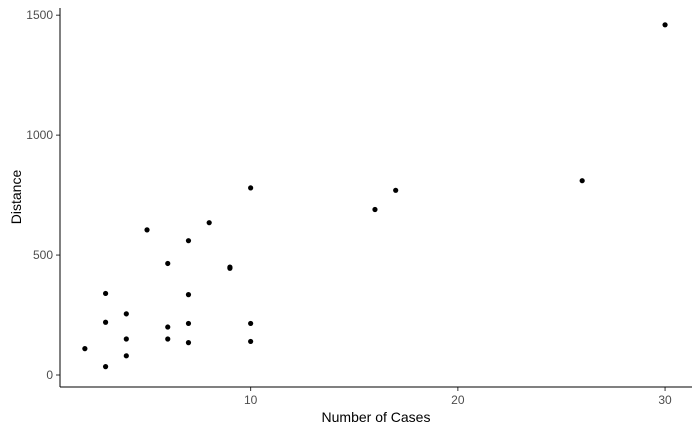 This screenshot has height=432, width=700. Describe the element at coordinates (376, 417) in the screenshot. I see `x-axis-title: Number of Cases` at that location.